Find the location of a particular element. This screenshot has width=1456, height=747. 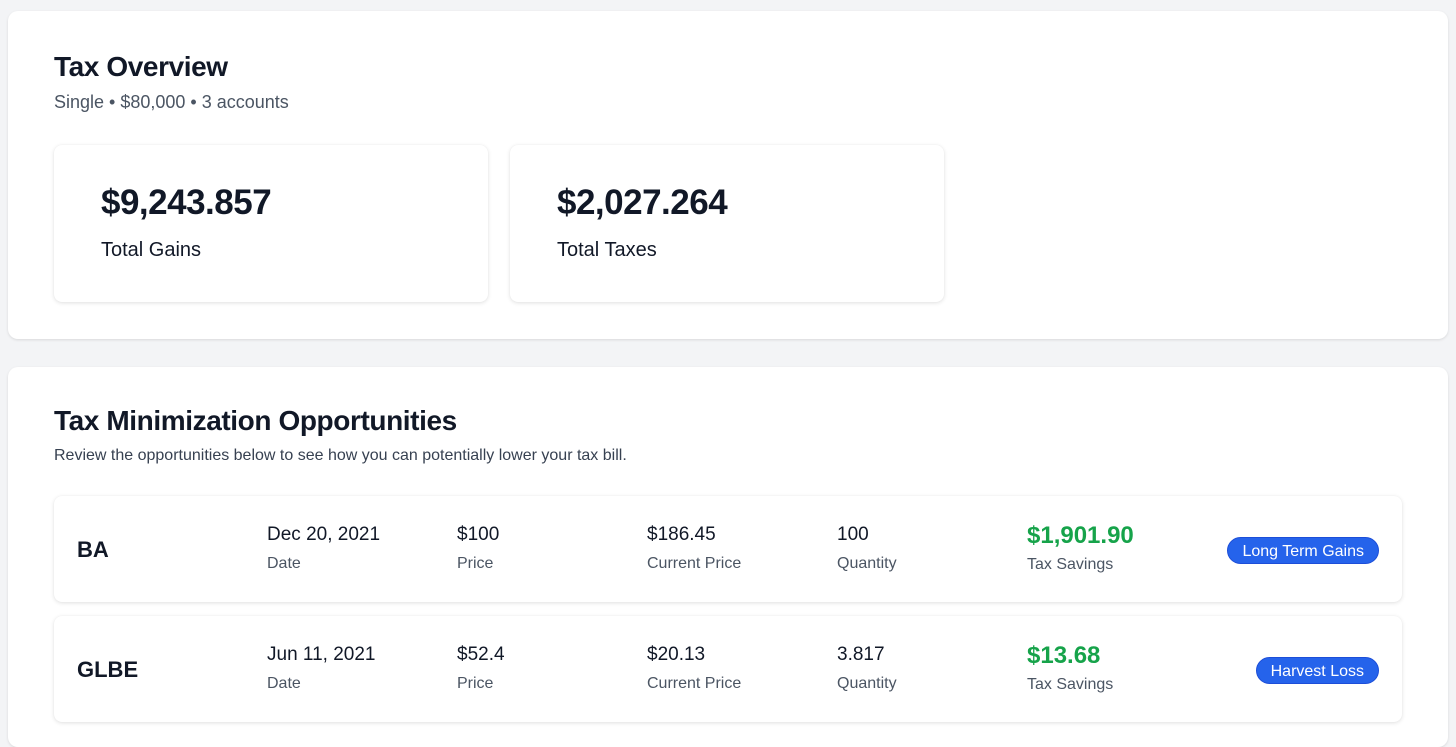

harvest-loss-badge: Harvest Loss is located at coordinates (1317, 670).